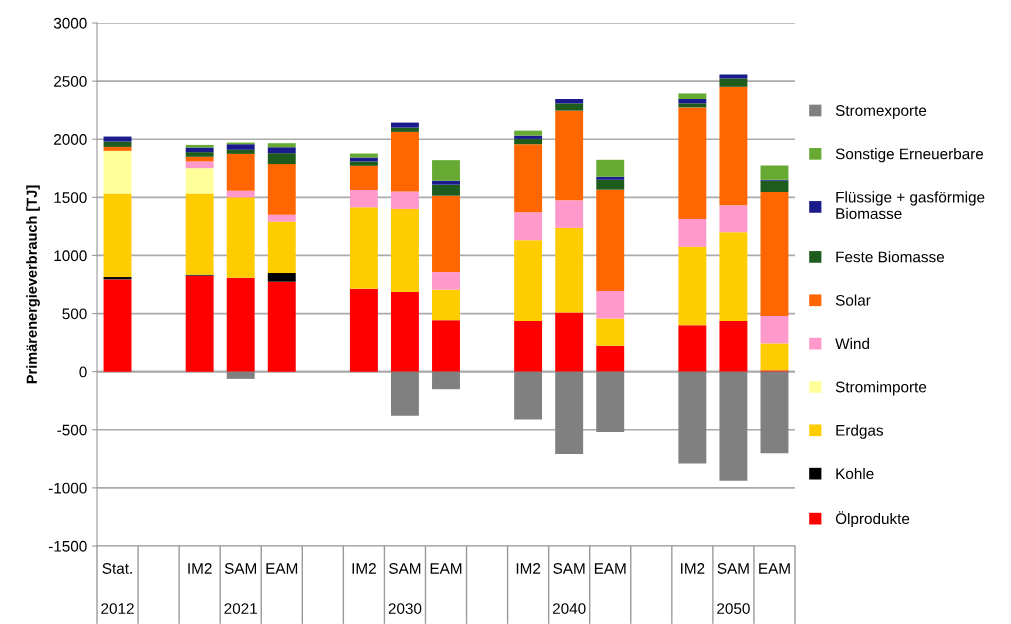  What do you see at coordinates (881, 112) in the screenshot?
I see `legend-label: Stromexporte` at bounding box center [881, 112].